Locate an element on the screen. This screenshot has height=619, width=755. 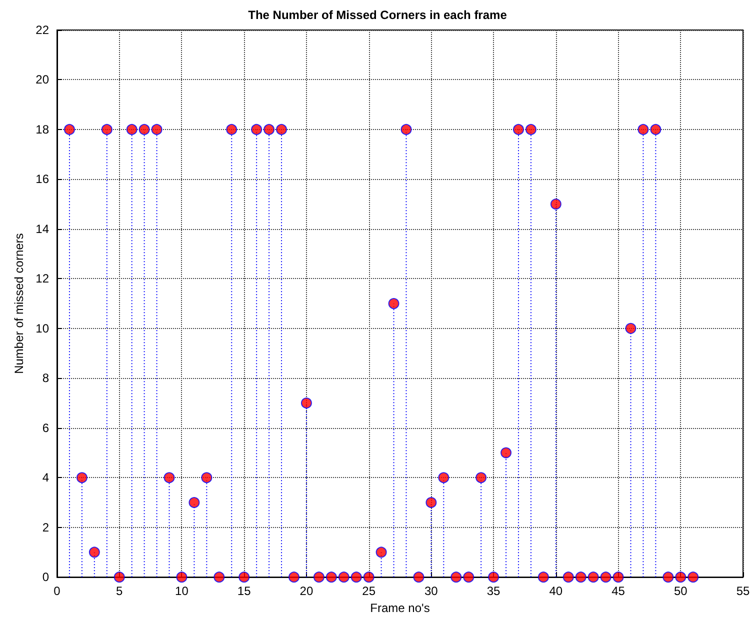
y-tick-label: 16 is located at coordinates (43, 179).